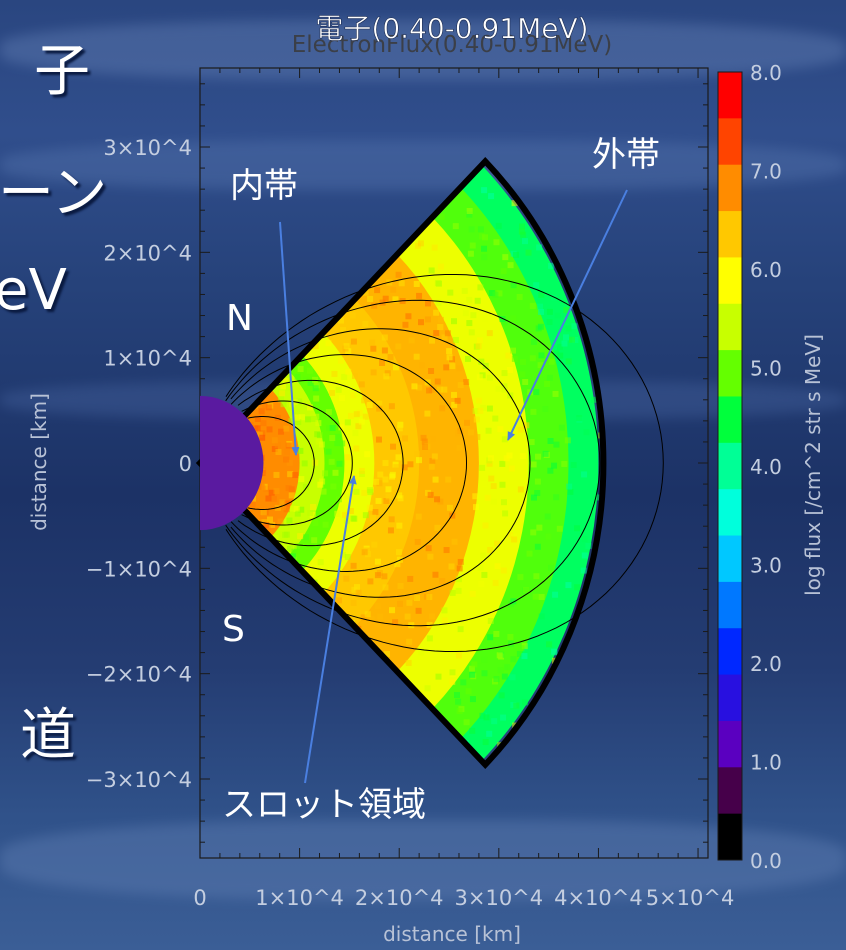  Describe the element at coordinates (730, 466) in the screenshot. I see `colorbar` at that location.